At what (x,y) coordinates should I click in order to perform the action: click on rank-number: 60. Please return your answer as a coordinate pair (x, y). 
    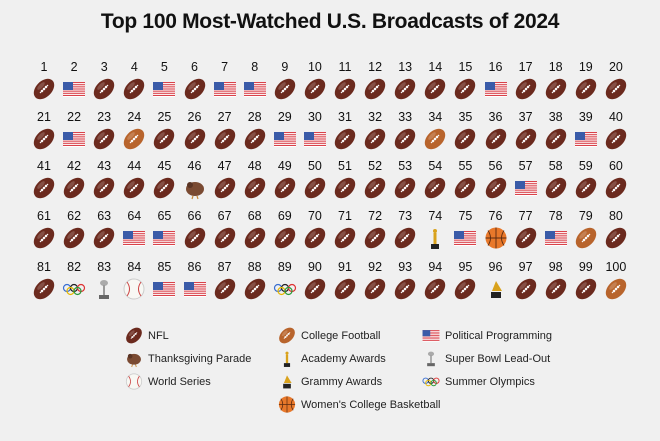
    Looking at the image, I should click on (615, 166).